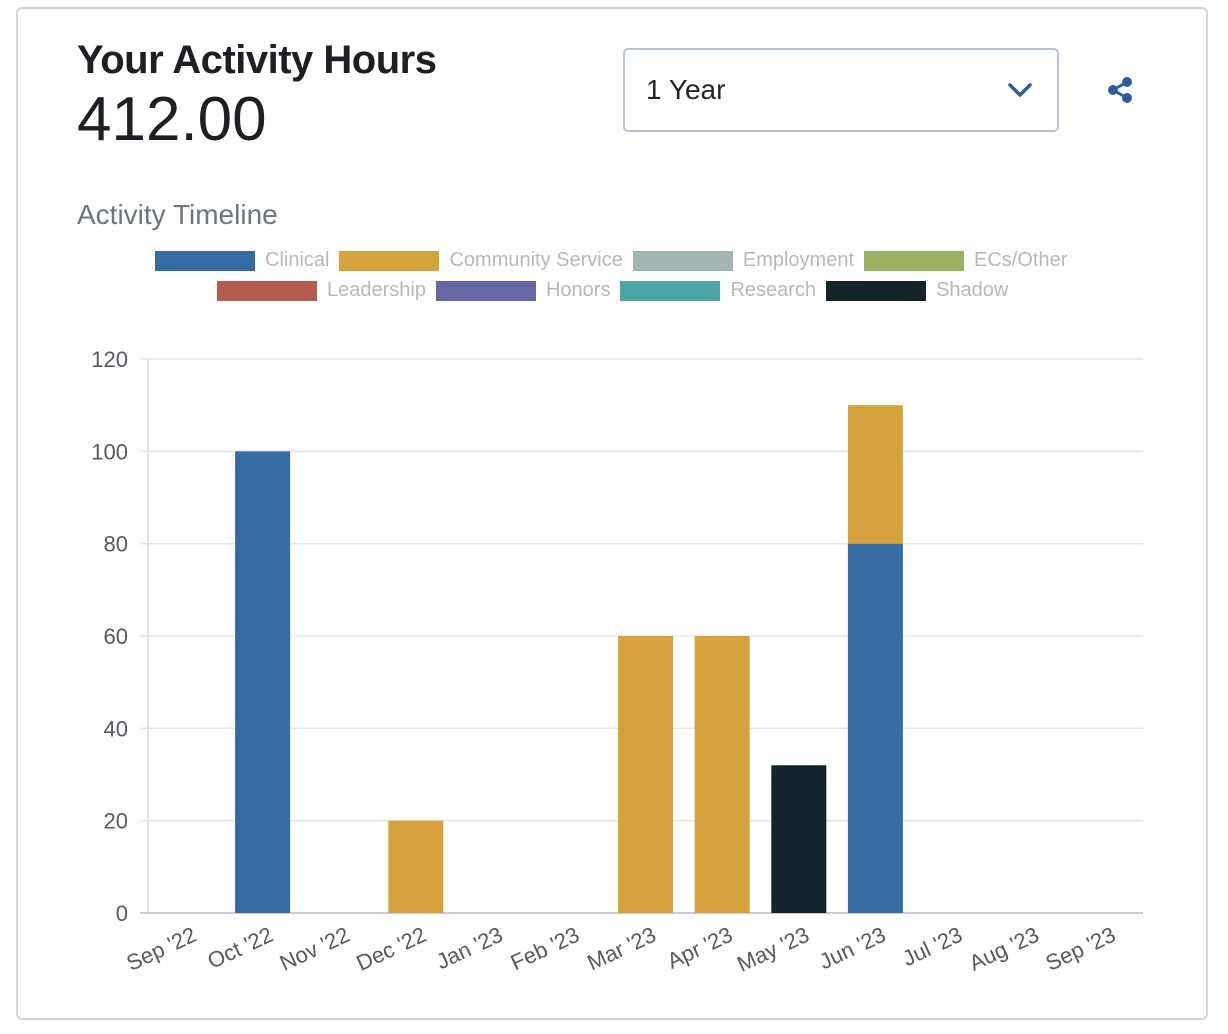  I want to click on legend-row: Leadership Honors Research Shadow, so click(612, 290).